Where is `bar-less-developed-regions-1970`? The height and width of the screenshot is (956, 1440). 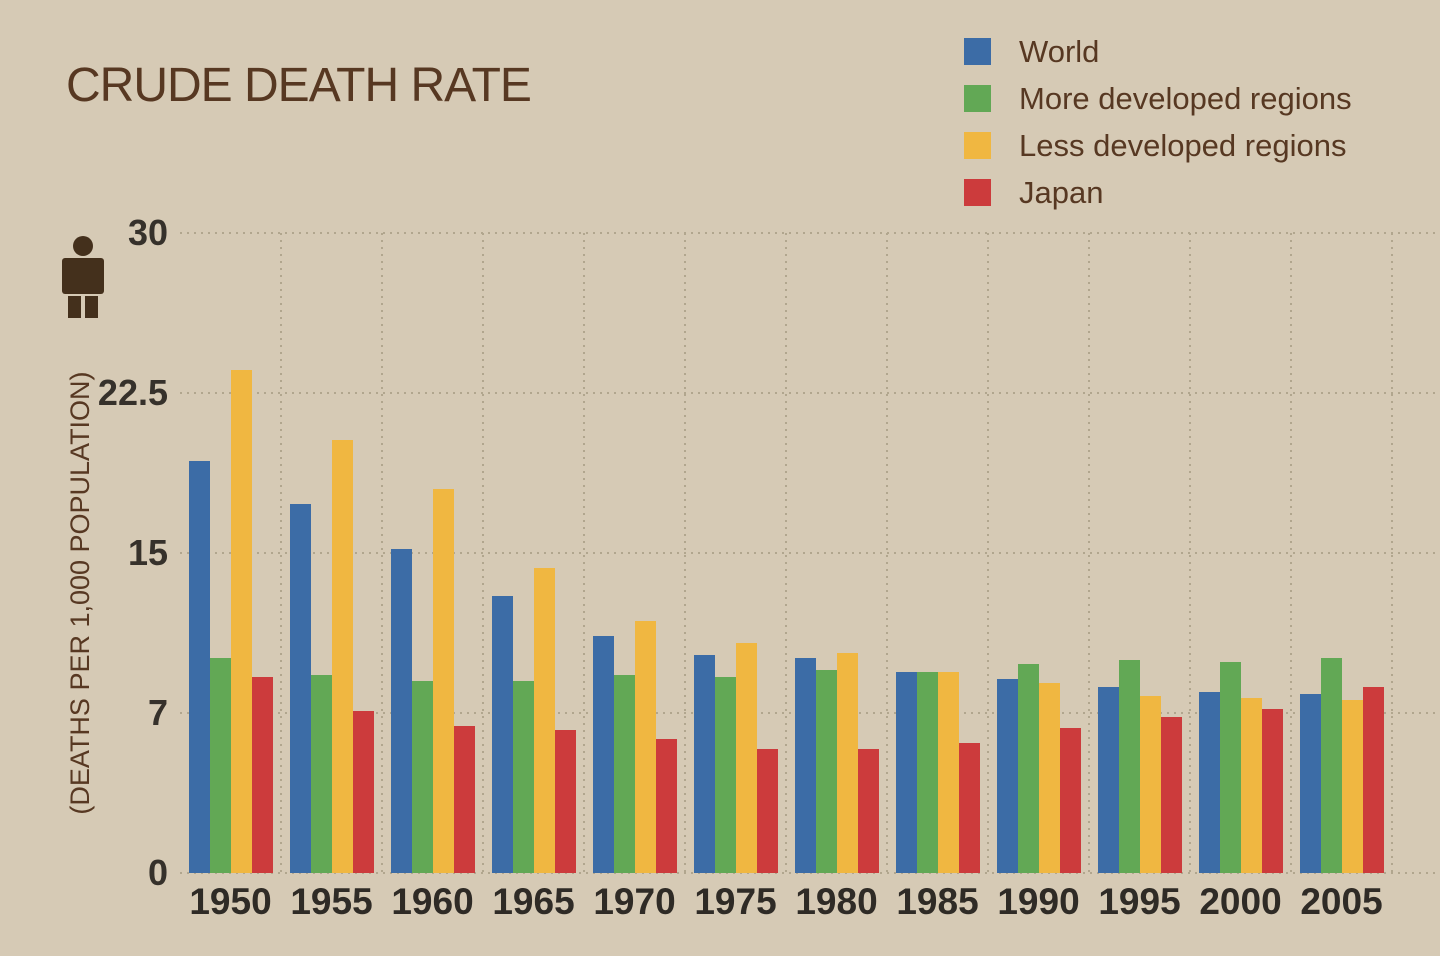 bar-less-developed-regions-1970 is located at coordinates (645, 747).